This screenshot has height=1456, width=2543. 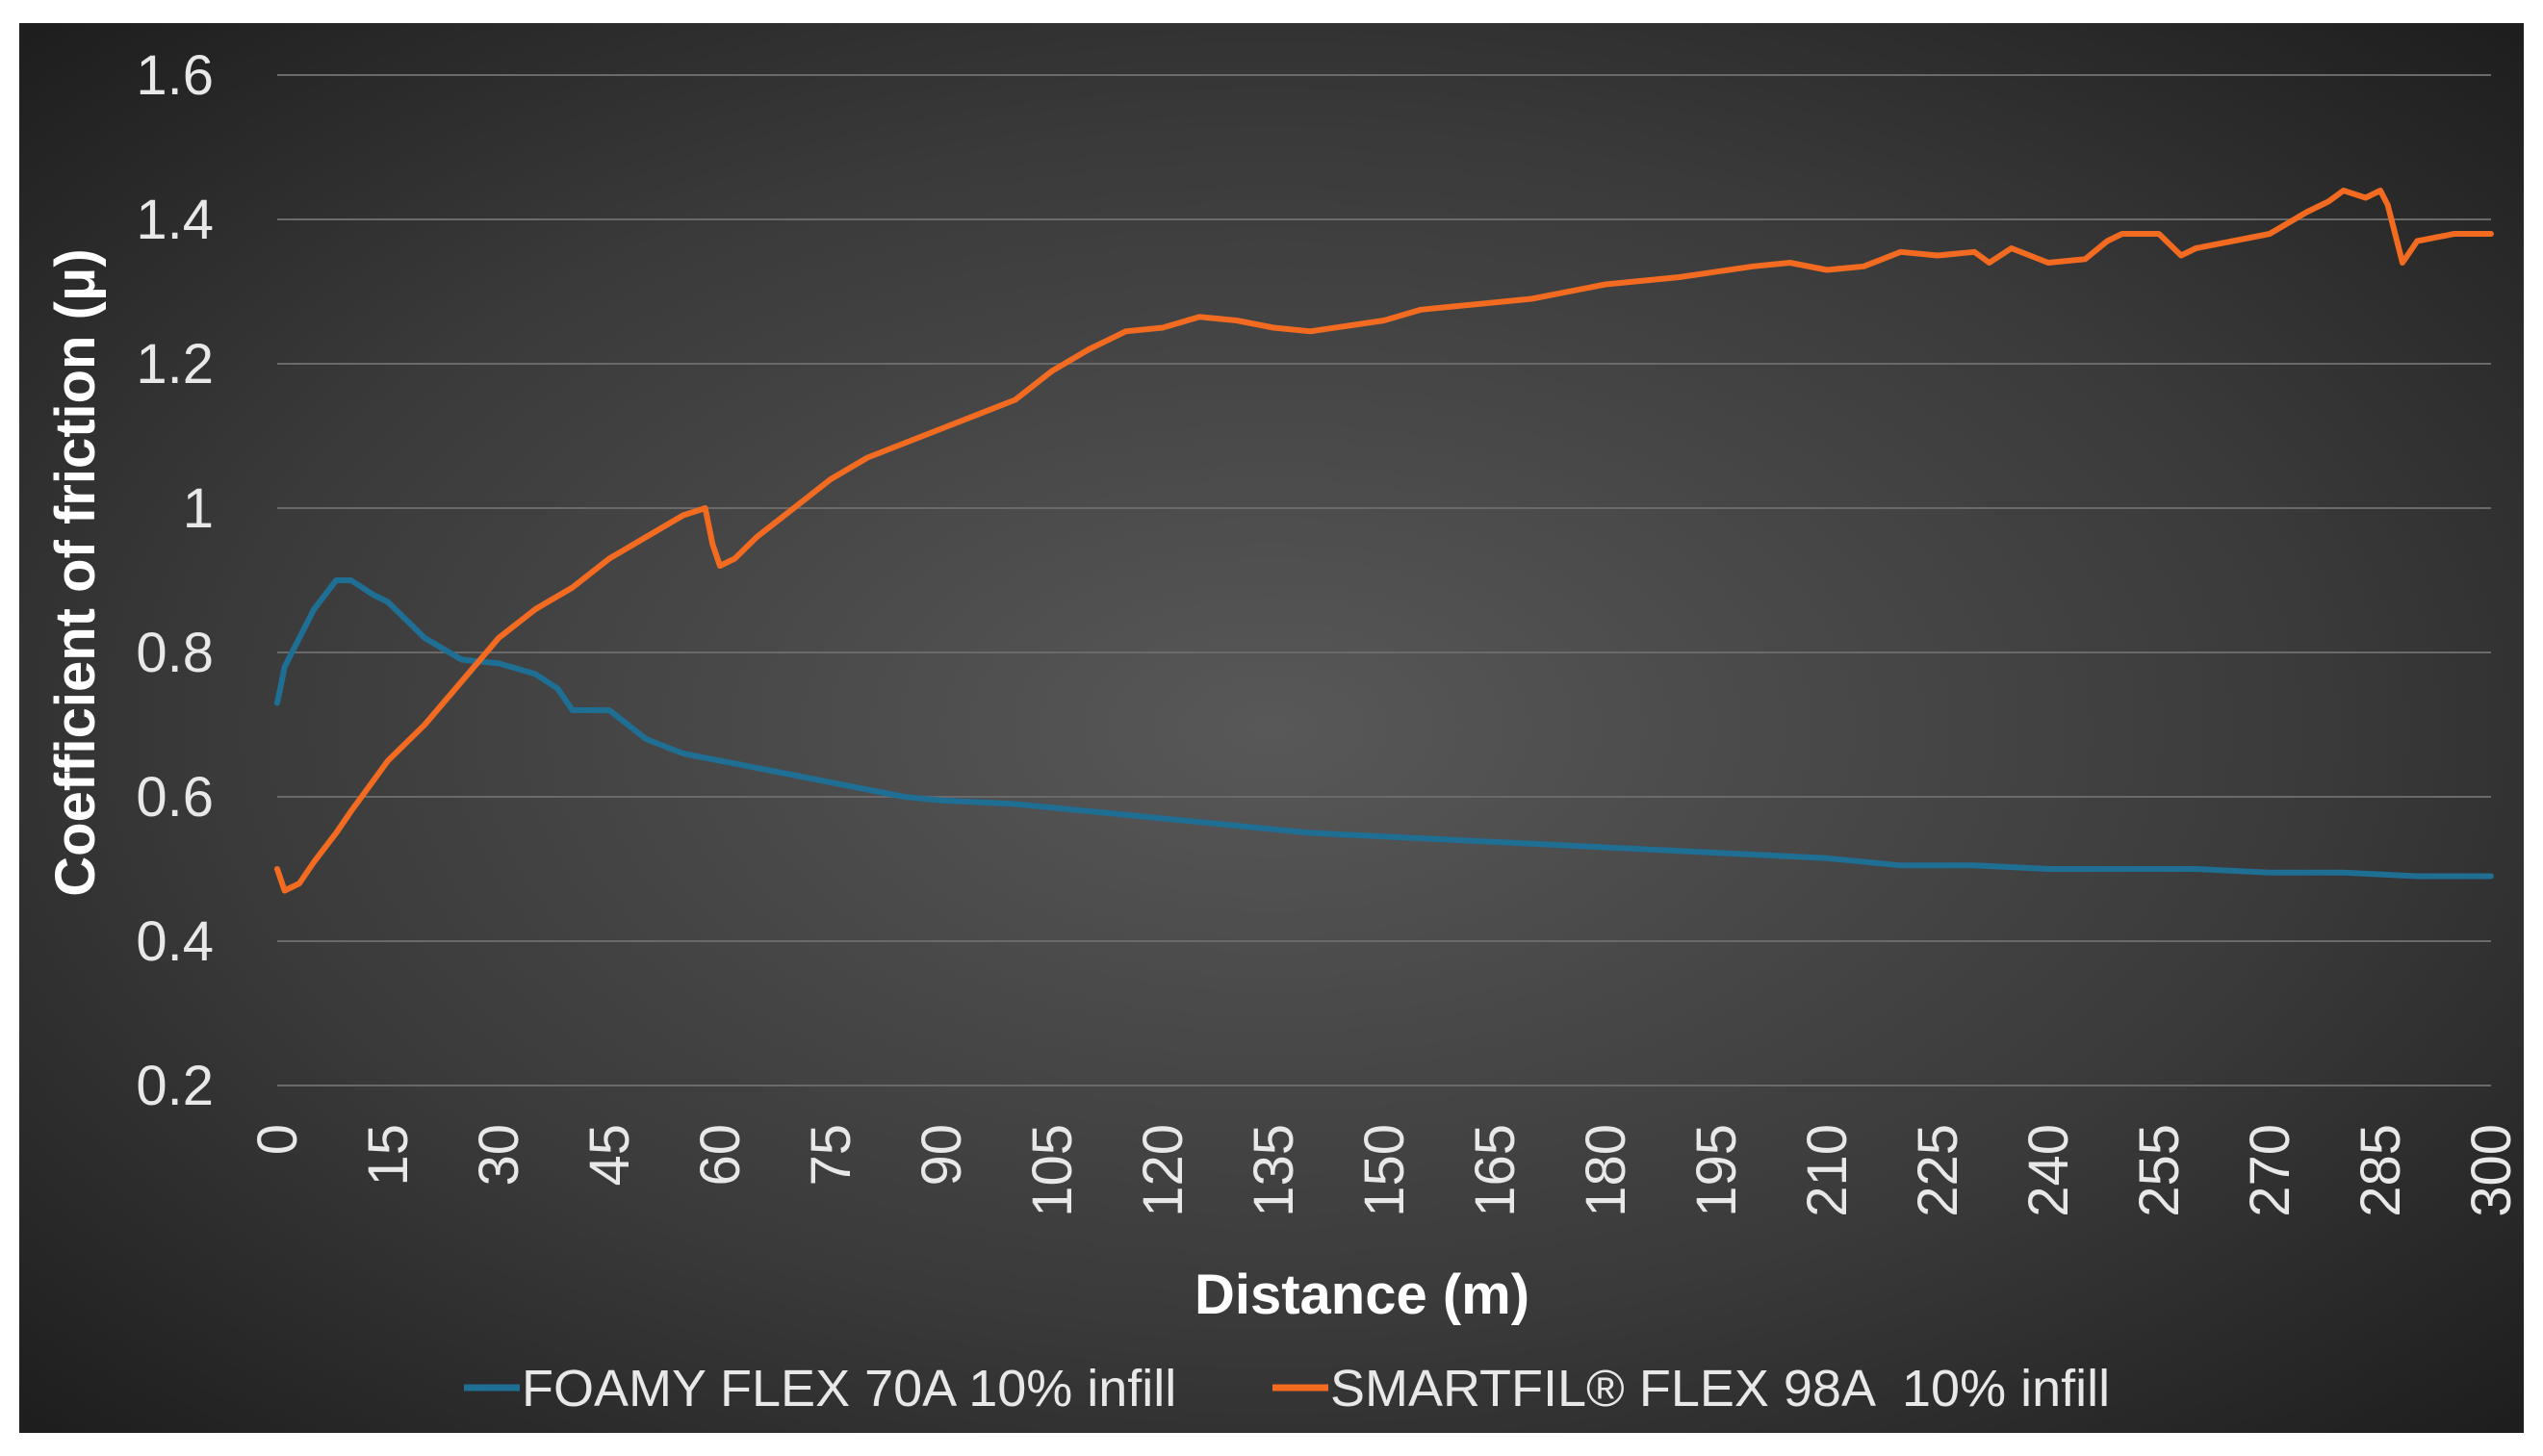 What do you see at coordinates (1938, 1170) in the screenshot?
I see `x-tick-label: 225` at bounding box center [1938, 1170].